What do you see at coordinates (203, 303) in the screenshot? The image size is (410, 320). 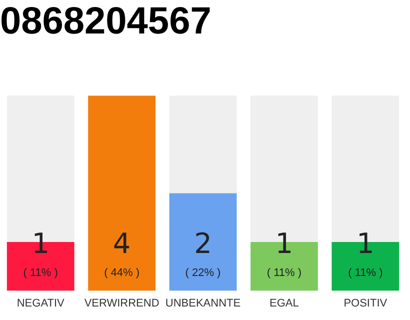 I see `x-tick-label: UNBEKANNTE` at bounding box center [203, 303].